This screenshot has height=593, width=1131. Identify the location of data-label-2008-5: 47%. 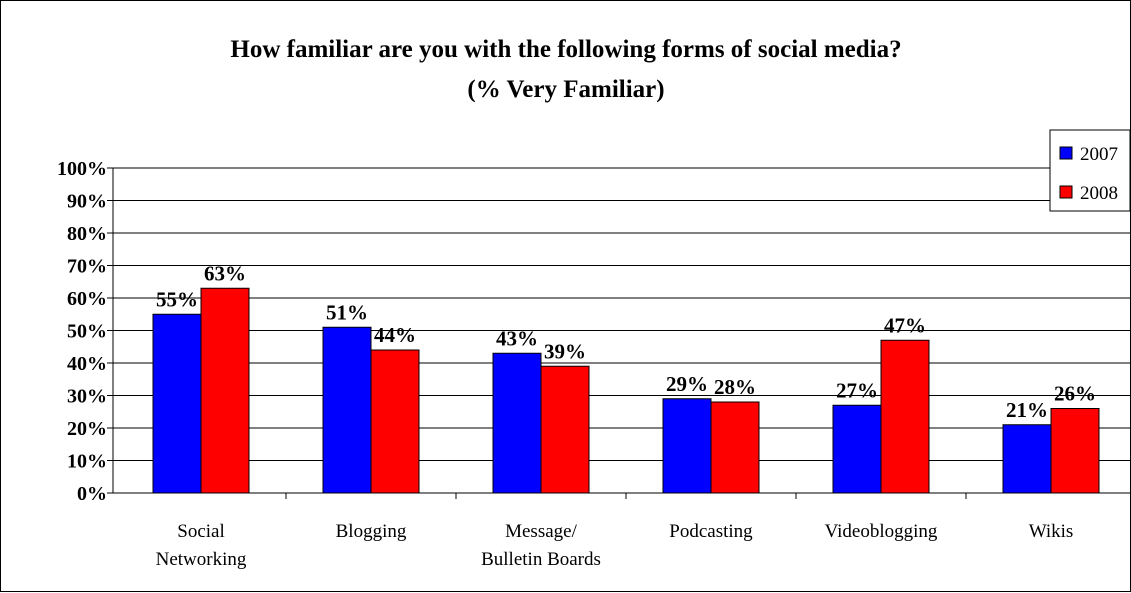
(905, 325).